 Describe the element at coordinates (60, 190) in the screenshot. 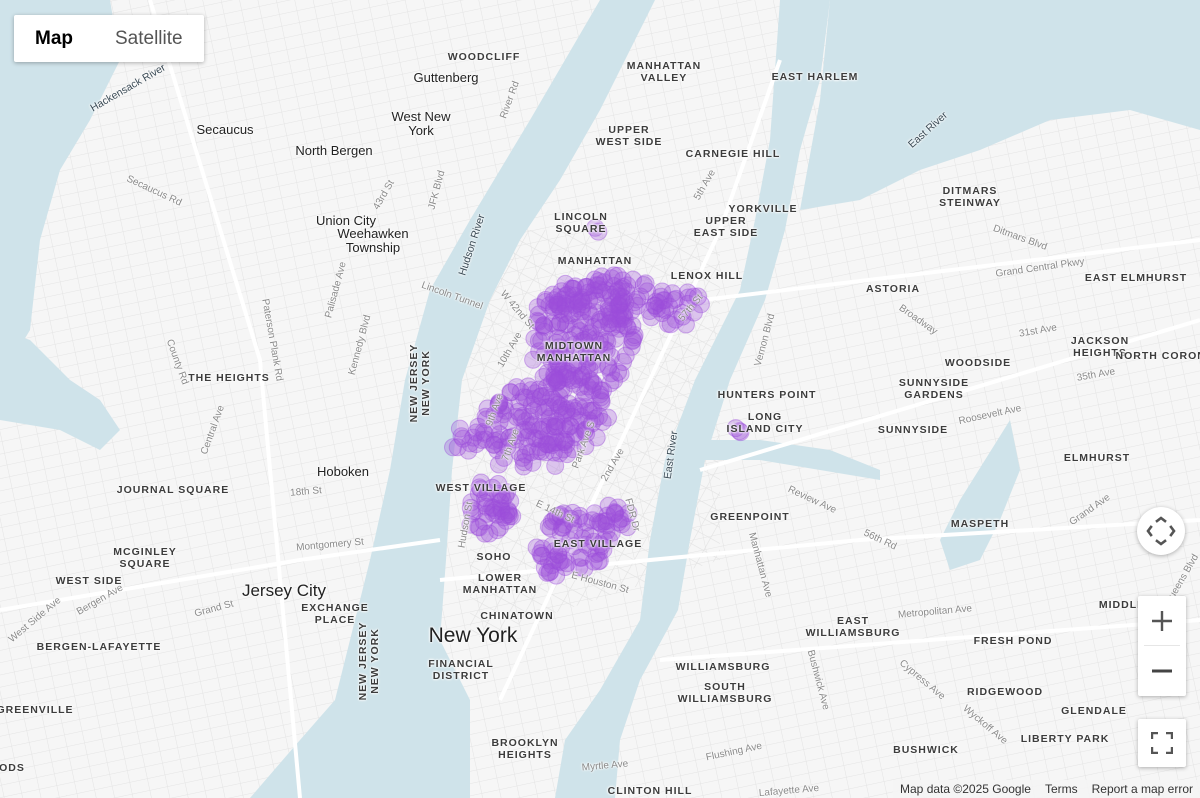

I see `hackensack-river` at that location.